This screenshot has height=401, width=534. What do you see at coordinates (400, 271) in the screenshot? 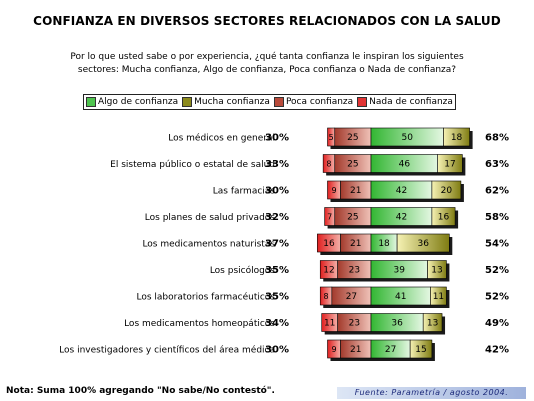
I see `bar-value: 39` at bounding box center [400, 271].